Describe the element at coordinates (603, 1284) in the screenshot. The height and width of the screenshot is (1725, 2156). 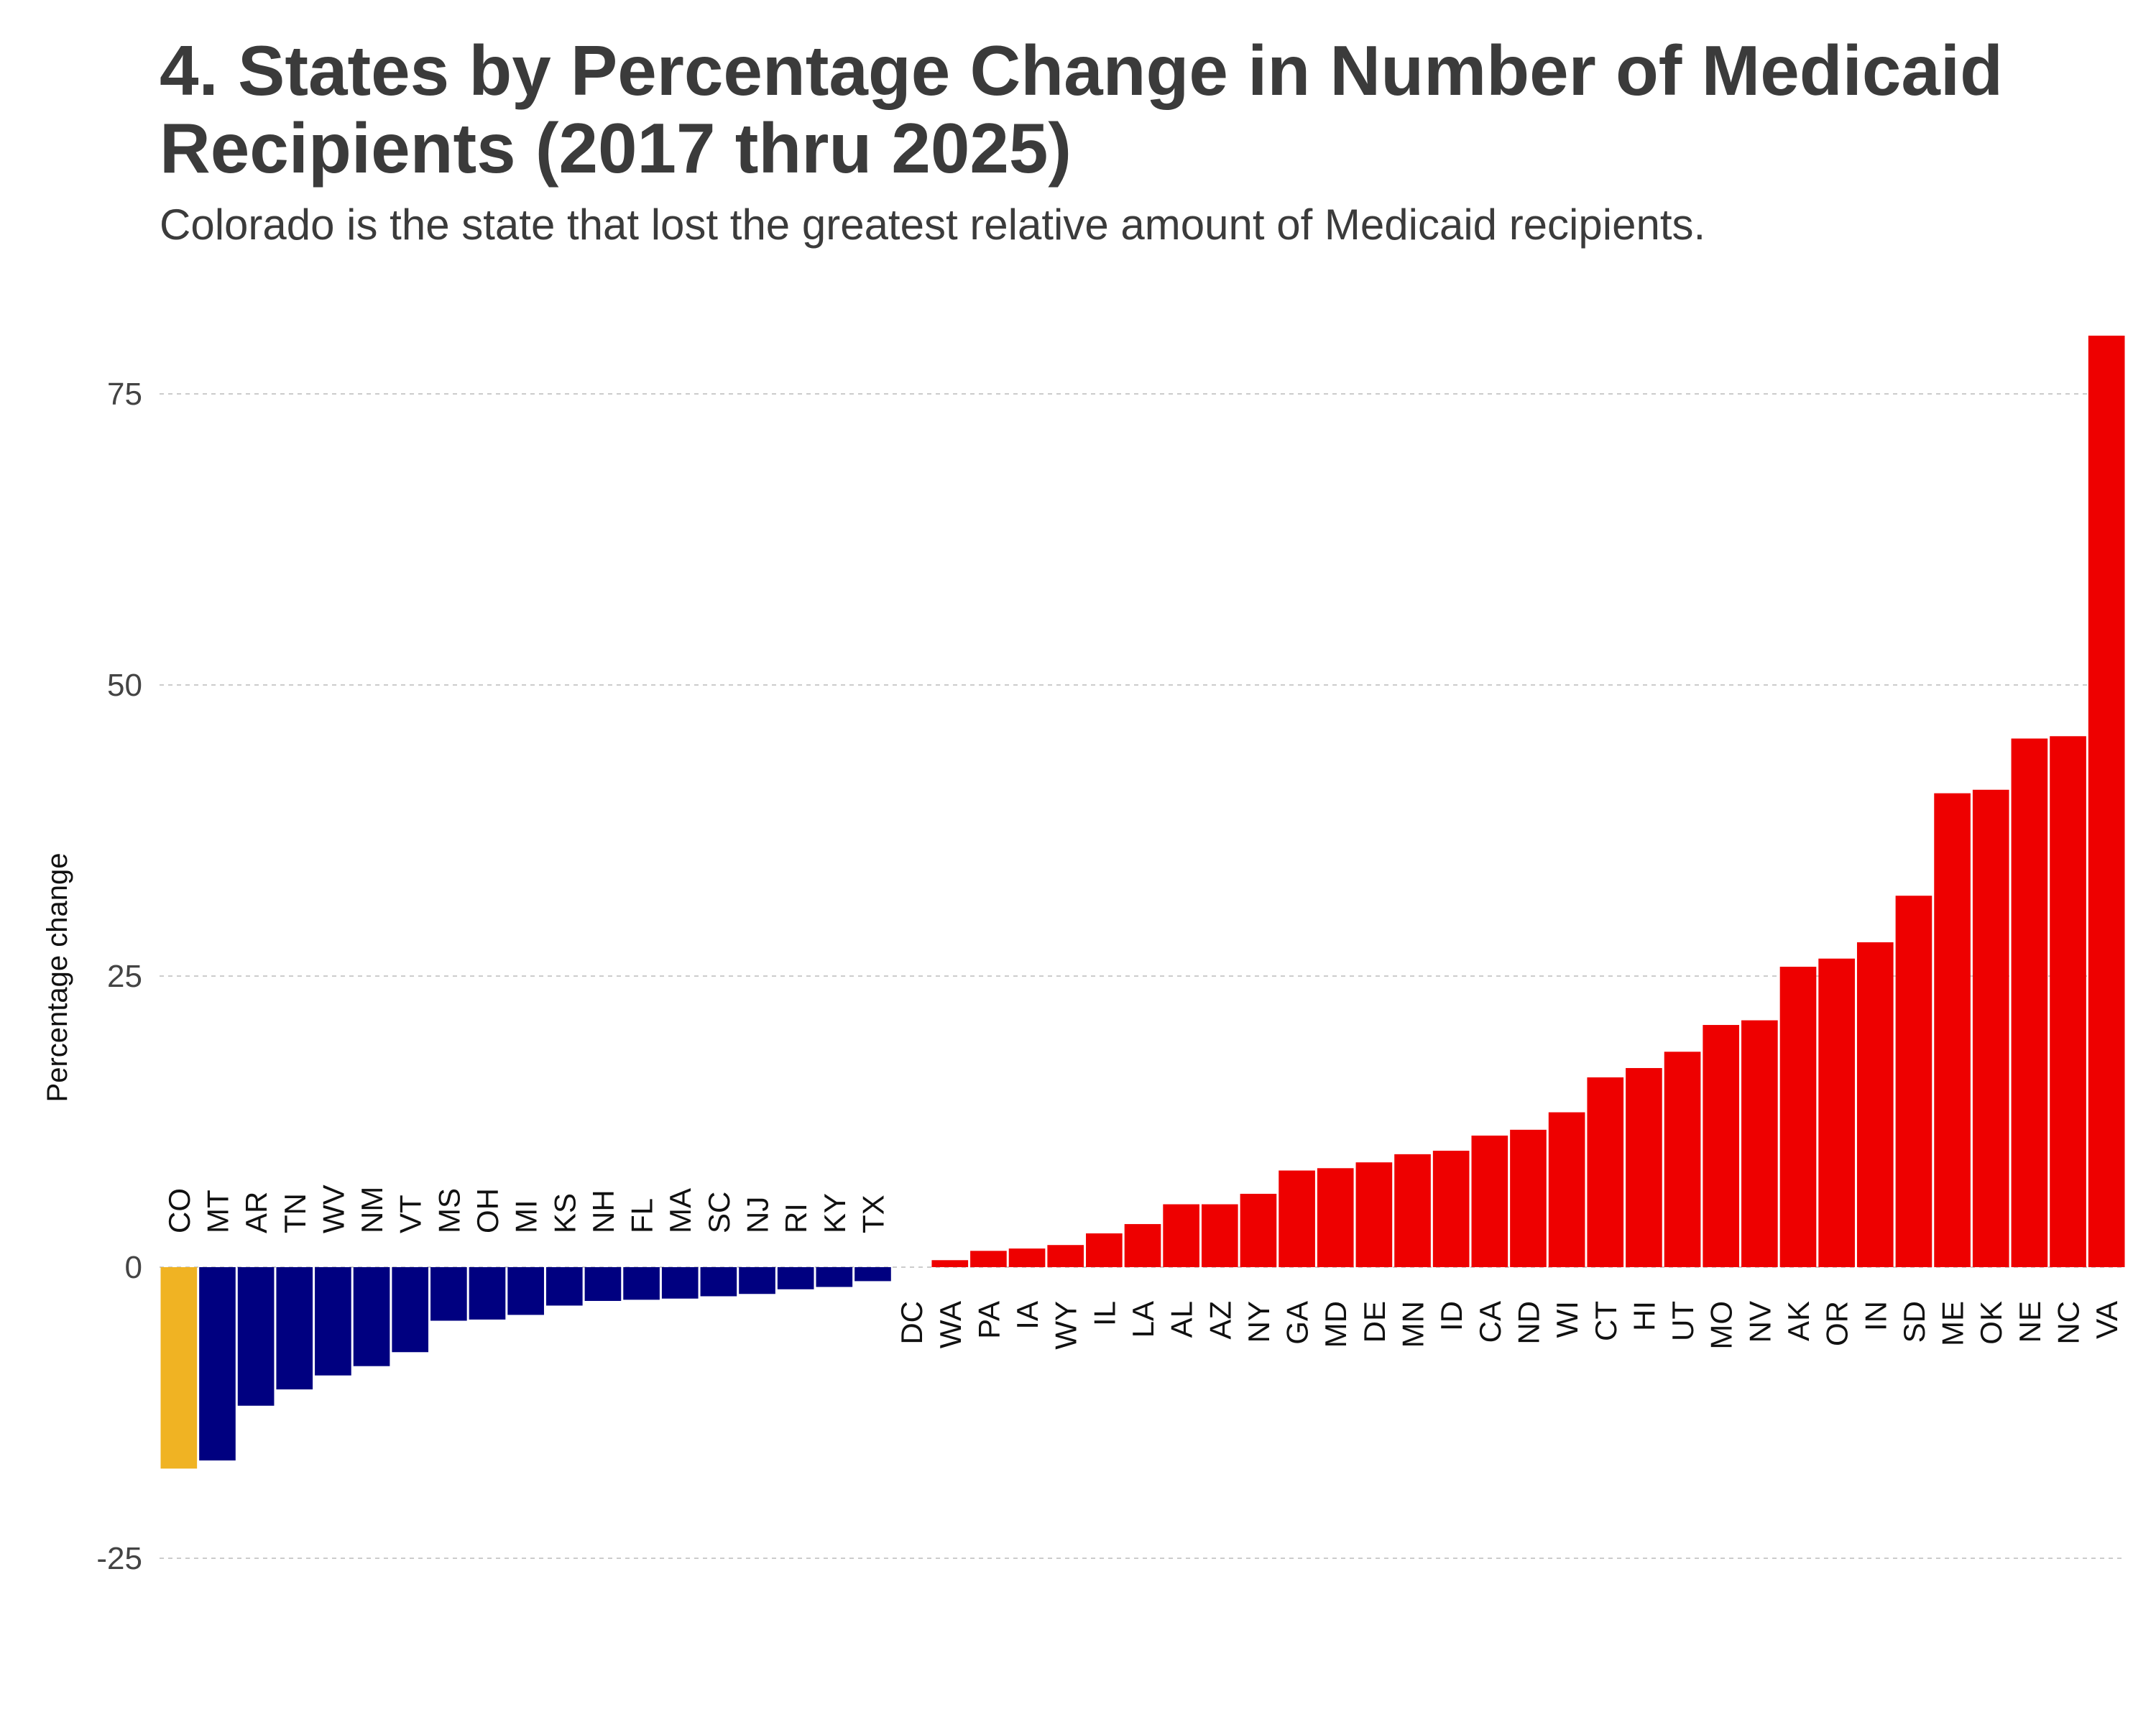
I see `bar-nh` at that location.